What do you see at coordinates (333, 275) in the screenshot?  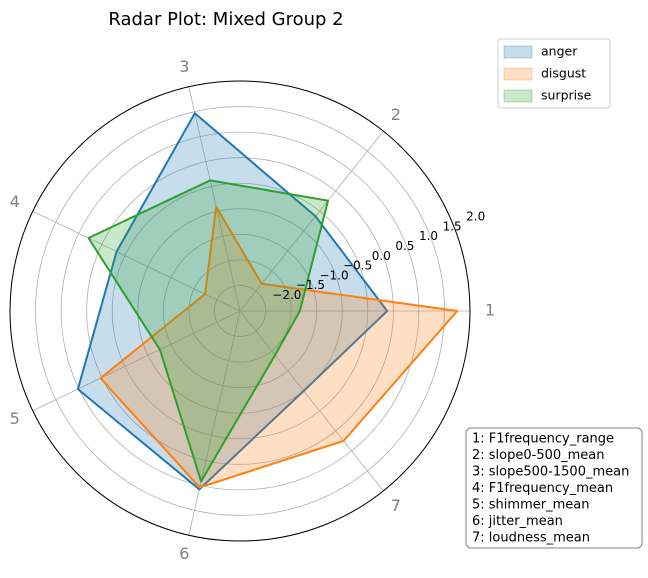 I see `radial-tick-label: −1.0` at bounding box center [333, 275].